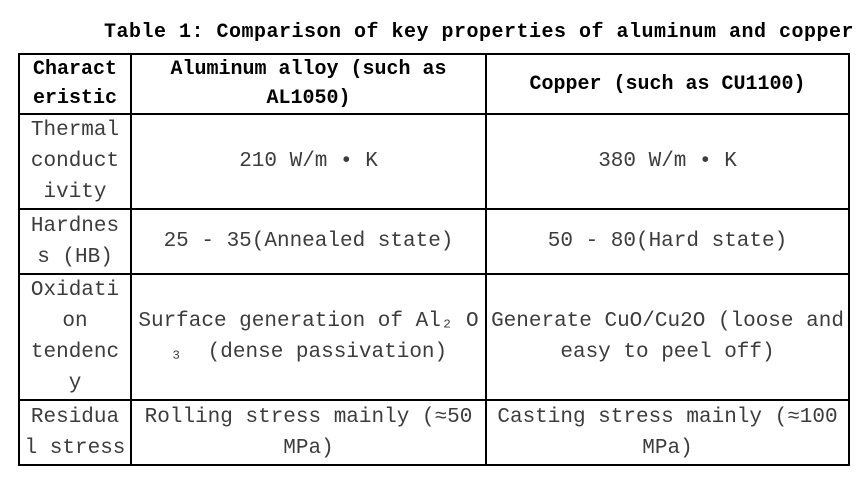 This screenshot has width=863, height=480. I want to click on row-label-oxidation-tendency: Oxidati on tendenc y, so click(75, 337).